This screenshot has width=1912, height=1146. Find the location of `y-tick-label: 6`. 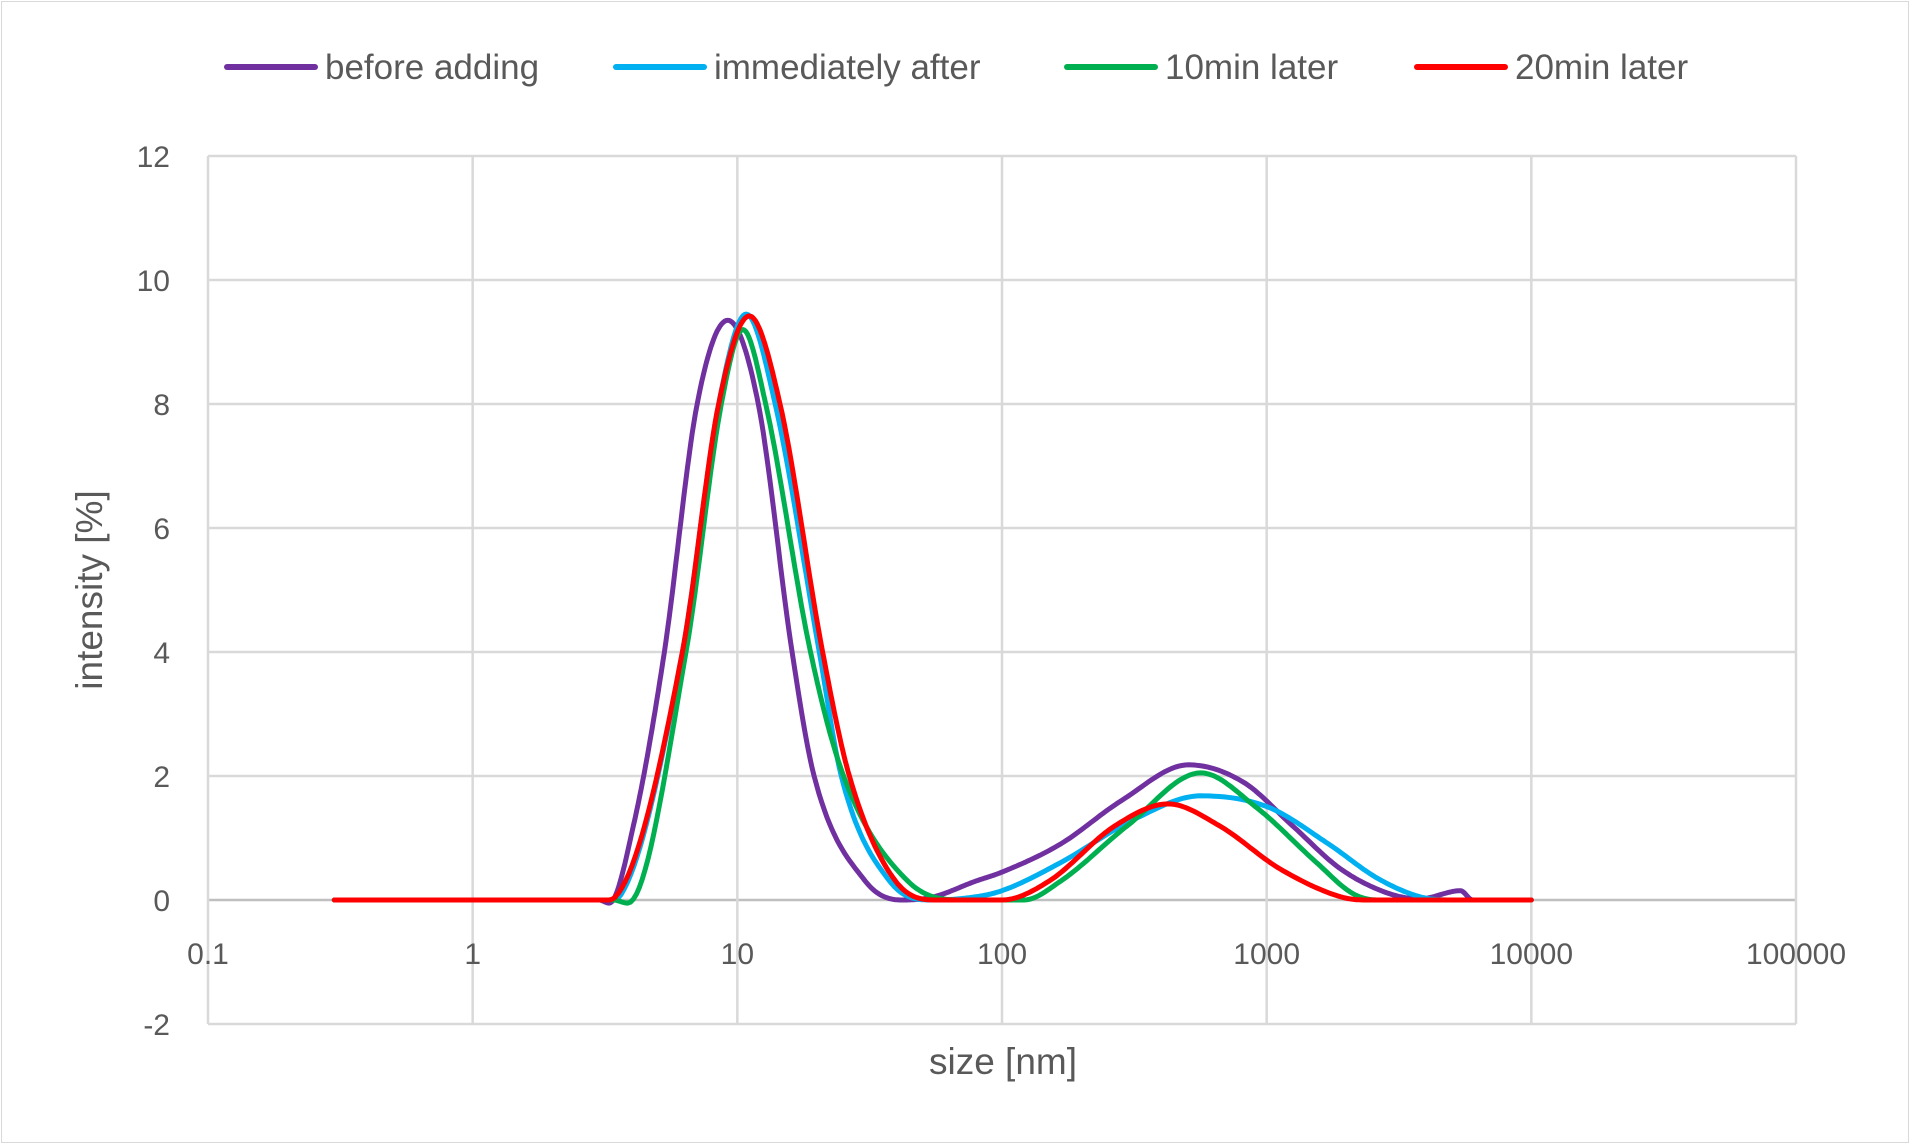

y-tick-label: 6 is located at coordinates (161, 529).